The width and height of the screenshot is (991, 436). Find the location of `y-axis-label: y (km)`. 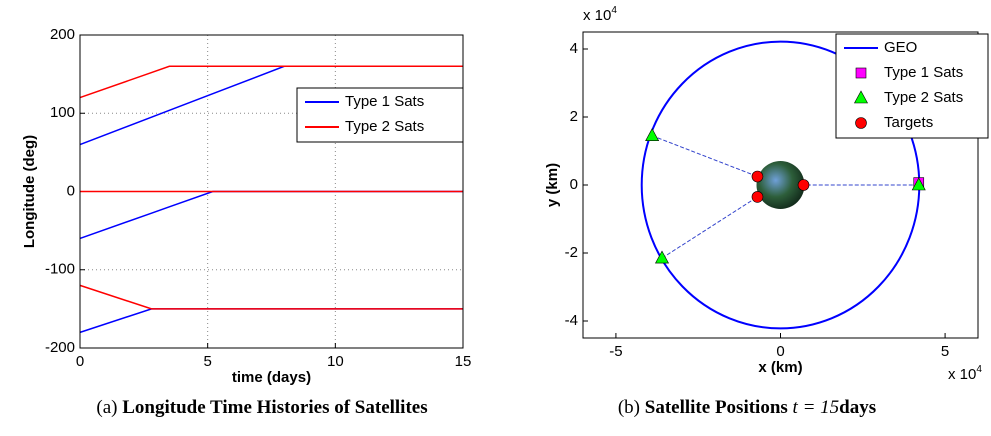

y-axis-label: y (km) is located at coordinates (552, 185).